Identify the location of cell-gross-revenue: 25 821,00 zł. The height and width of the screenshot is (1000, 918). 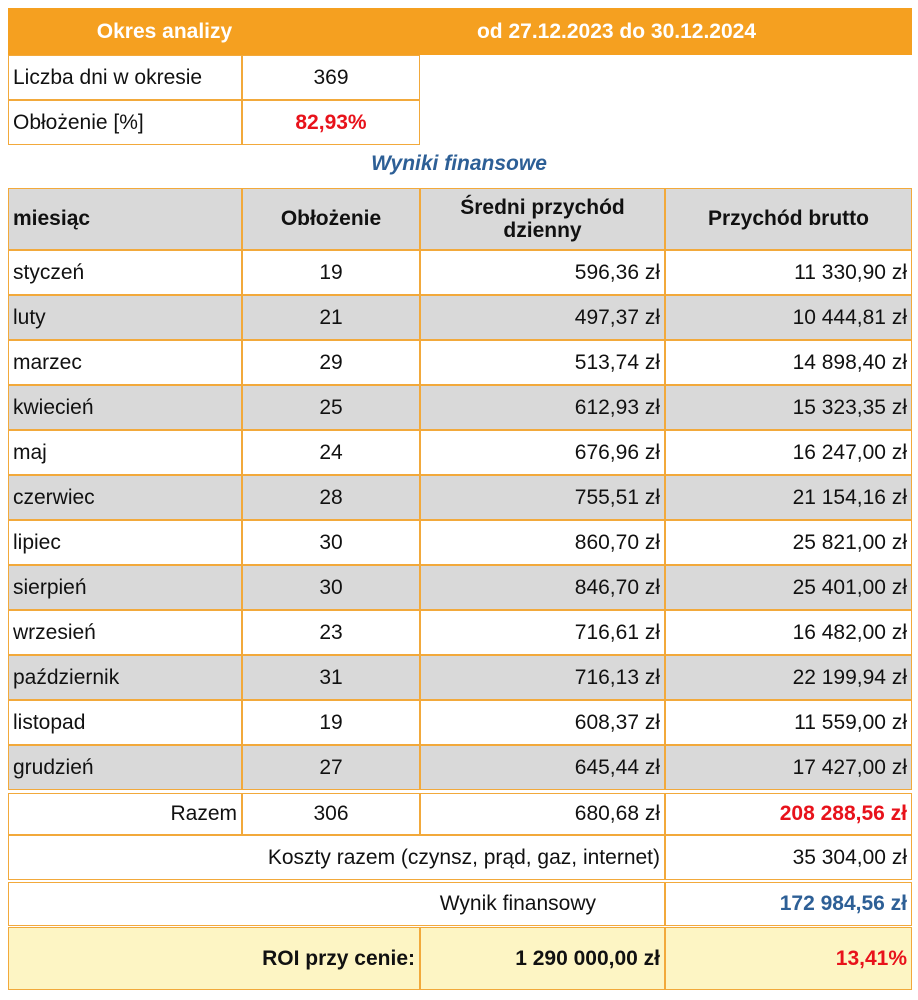
(788, 542).